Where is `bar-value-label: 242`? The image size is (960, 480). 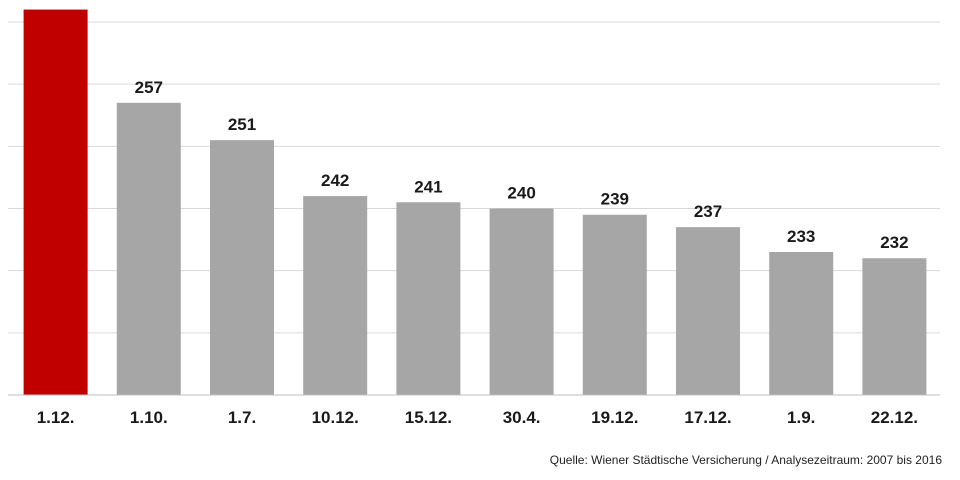
bar-value-label: 242 is located at coordinates (335, 180).